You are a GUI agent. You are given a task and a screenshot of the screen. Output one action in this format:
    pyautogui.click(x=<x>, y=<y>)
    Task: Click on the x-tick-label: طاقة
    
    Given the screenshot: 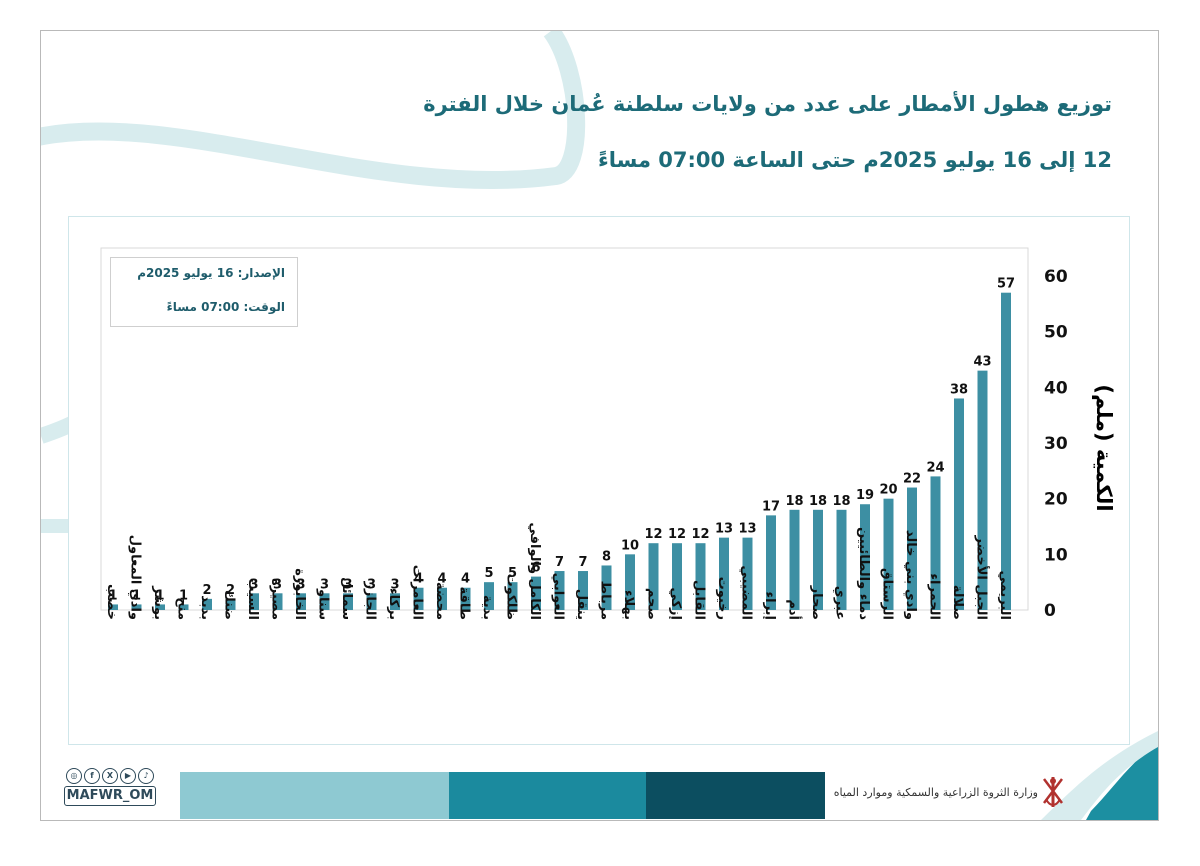 What is the action you would take?
    pyautogui.click(x=464, y=603)
    